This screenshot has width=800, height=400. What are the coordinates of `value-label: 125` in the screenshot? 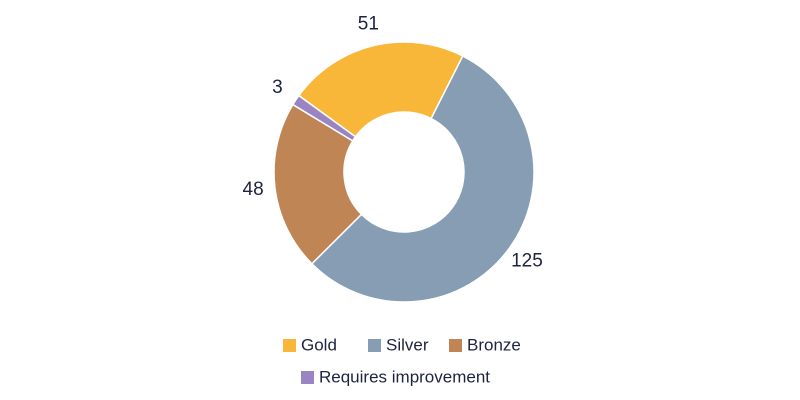 It's located at (527, 260).